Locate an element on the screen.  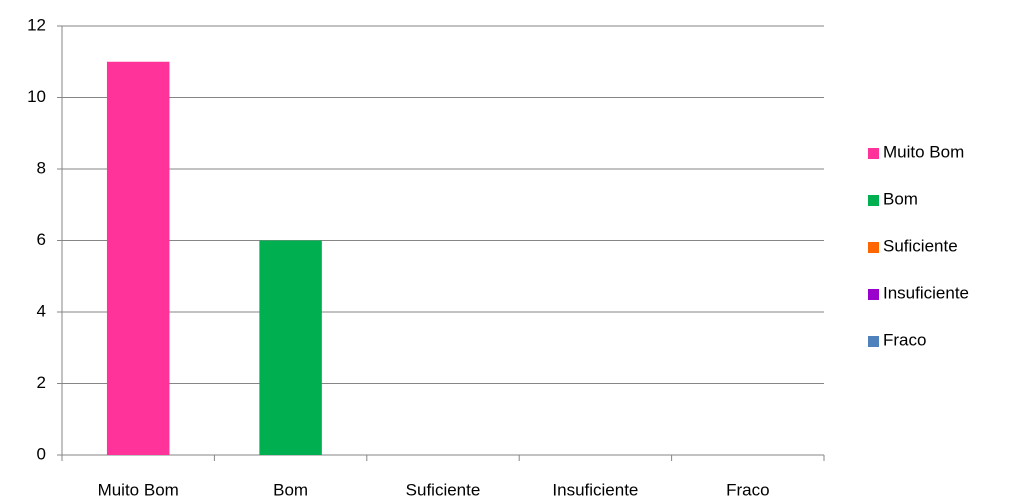
legend-label: Muito Bom is located at coordinates (923, 151).